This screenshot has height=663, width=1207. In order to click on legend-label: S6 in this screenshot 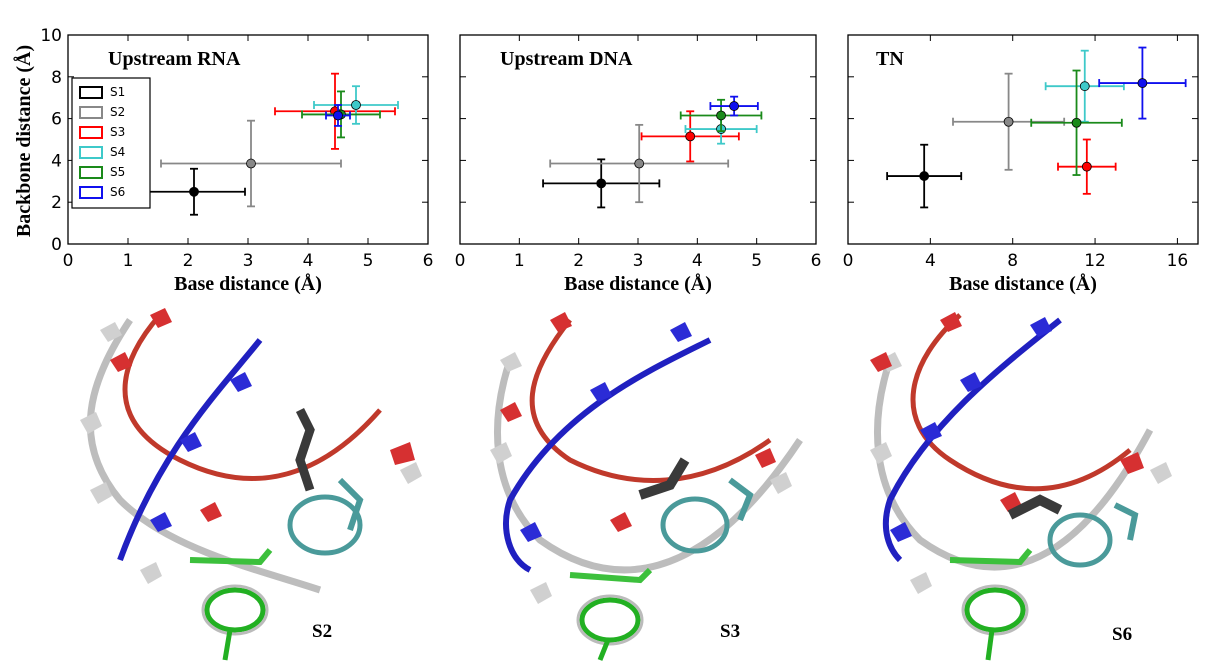, I will do `click(117, 192)`.